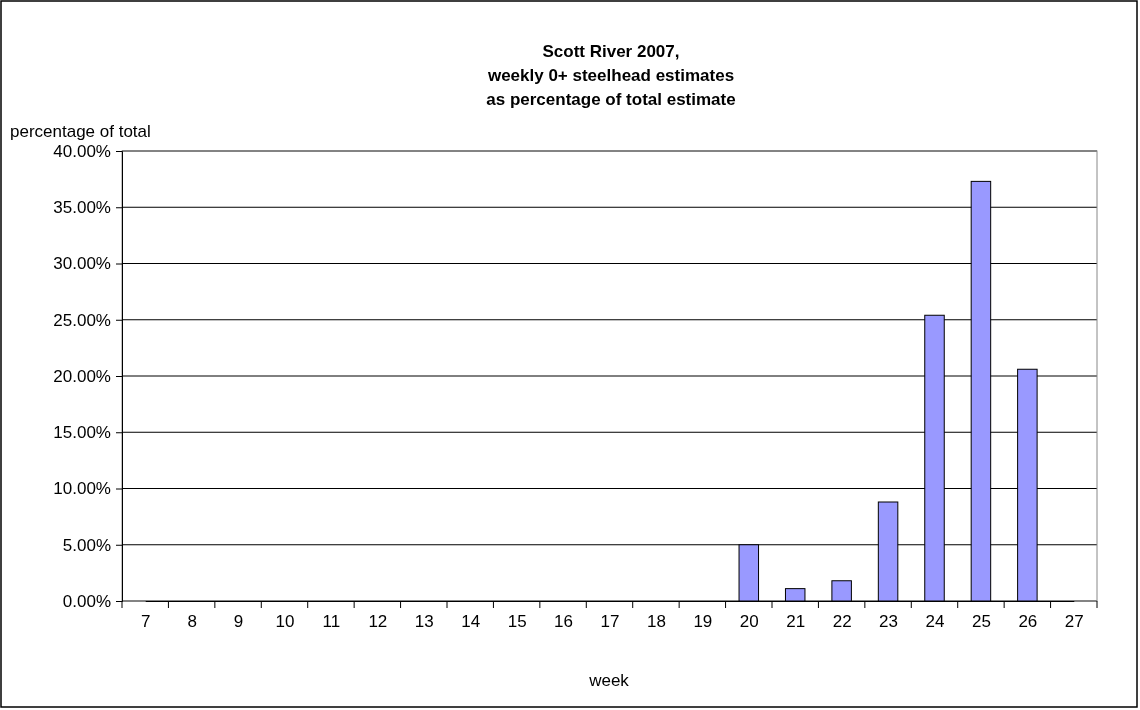 Image resolution: width=1140 pixels, height=710 pixels. I want to click on y-tick-label: 5.00%, so click(86, 545).